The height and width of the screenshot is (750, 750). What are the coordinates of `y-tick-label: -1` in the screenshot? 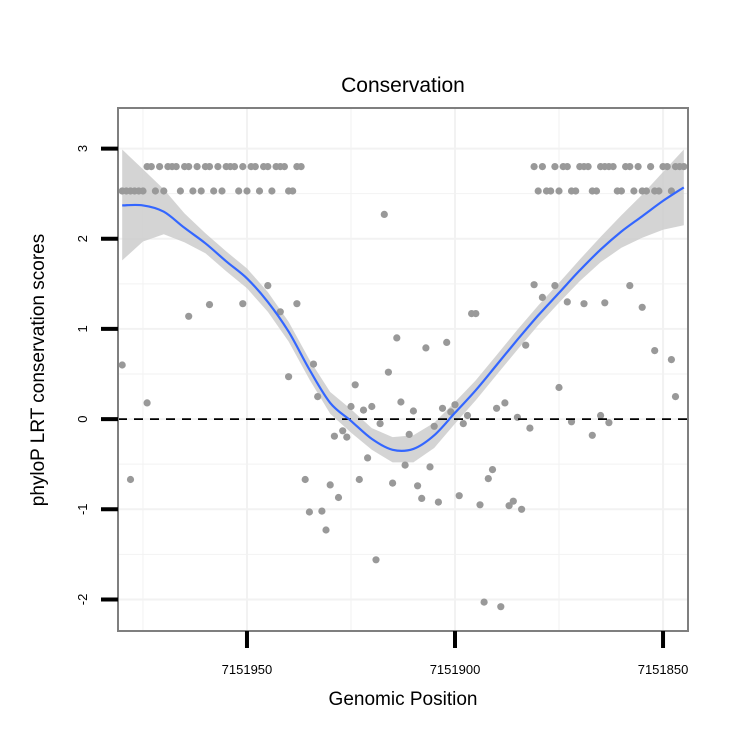 It's located at (82, 509).